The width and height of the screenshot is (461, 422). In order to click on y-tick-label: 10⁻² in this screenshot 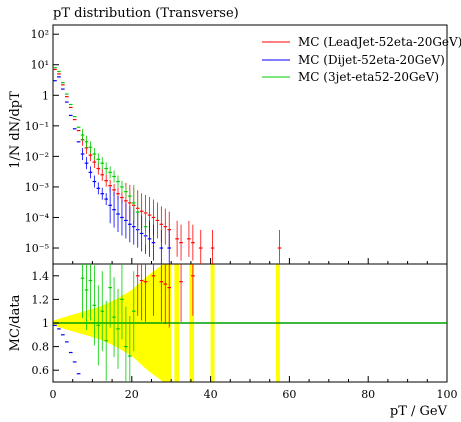, I will do `click(37, 156)`.